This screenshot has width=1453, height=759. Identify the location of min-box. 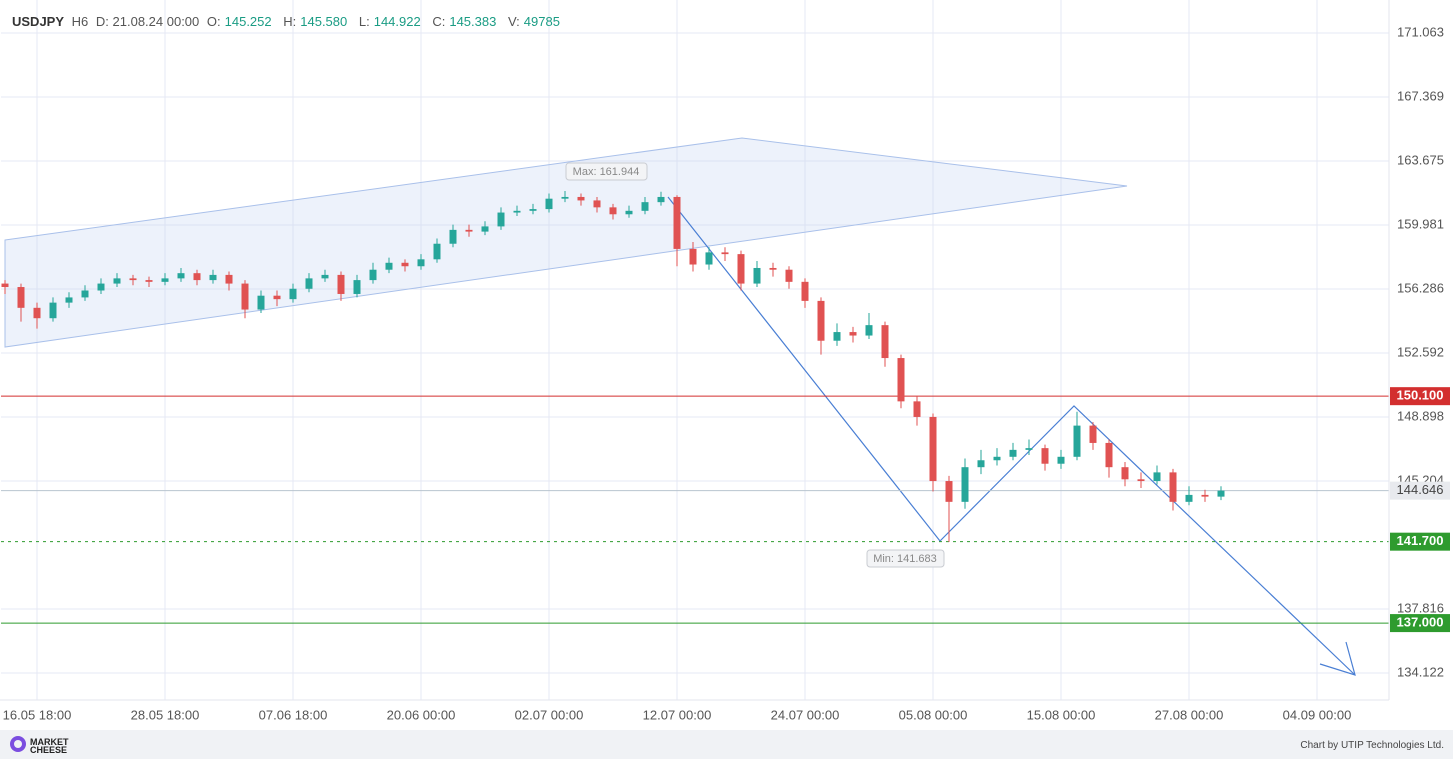
(905, 558).